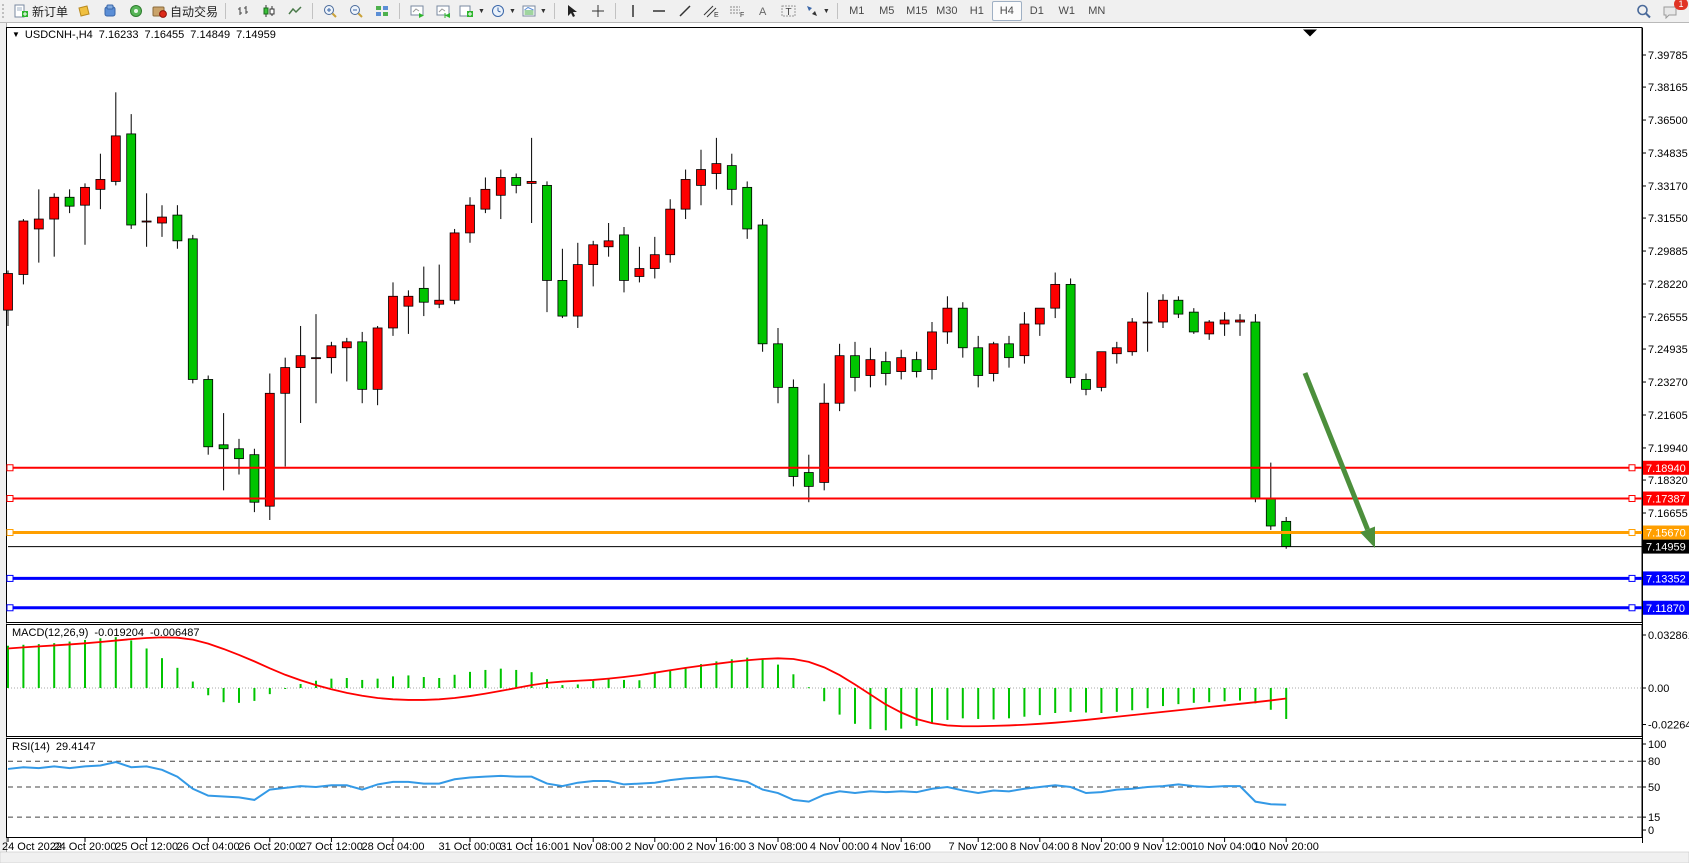 The height and width of the screenshot is (863, 1689). What do you see at coordinates (1658, 689) in the screenshot?
I see `svg-text: 0.00` at bounding box center [1658, 689].